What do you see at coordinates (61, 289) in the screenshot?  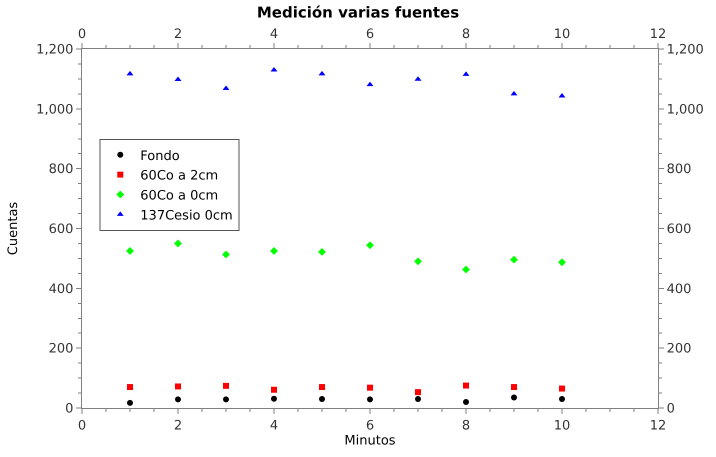 I see `y-tick-label: 400` at bounding box center [61, 289].